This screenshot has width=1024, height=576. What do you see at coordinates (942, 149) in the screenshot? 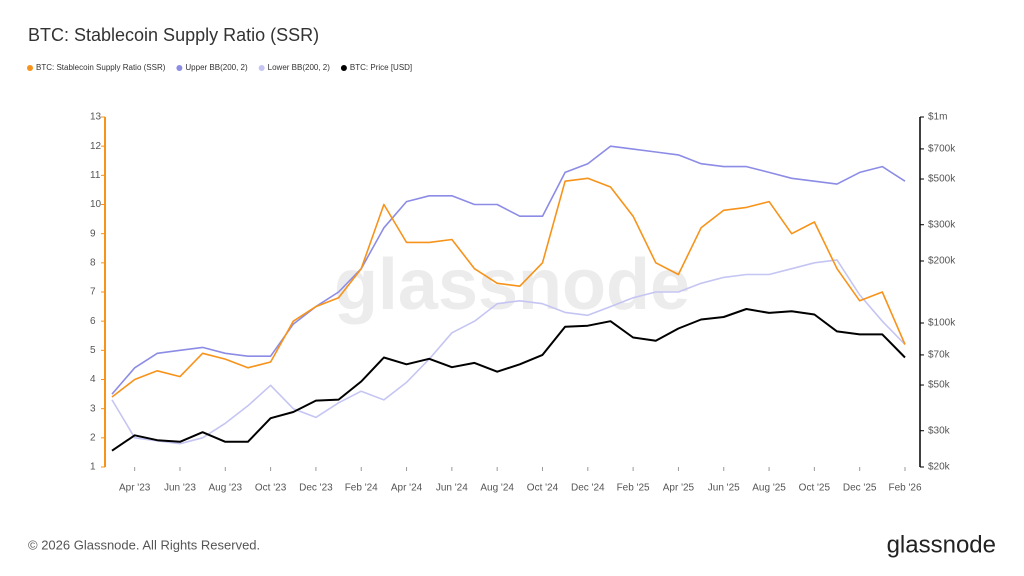
I see `y2-tick-label: $700k` at bounding box center [942, 149].